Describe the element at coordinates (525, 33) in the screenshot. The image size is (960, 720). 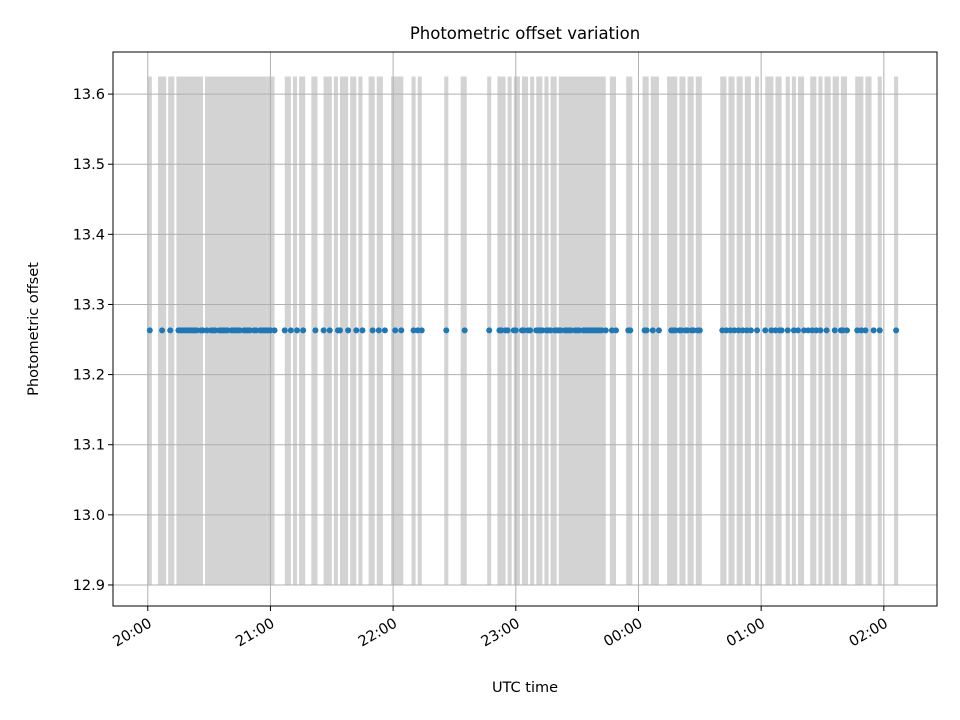
I see `chart-title: Photometric offset variation` at that location.